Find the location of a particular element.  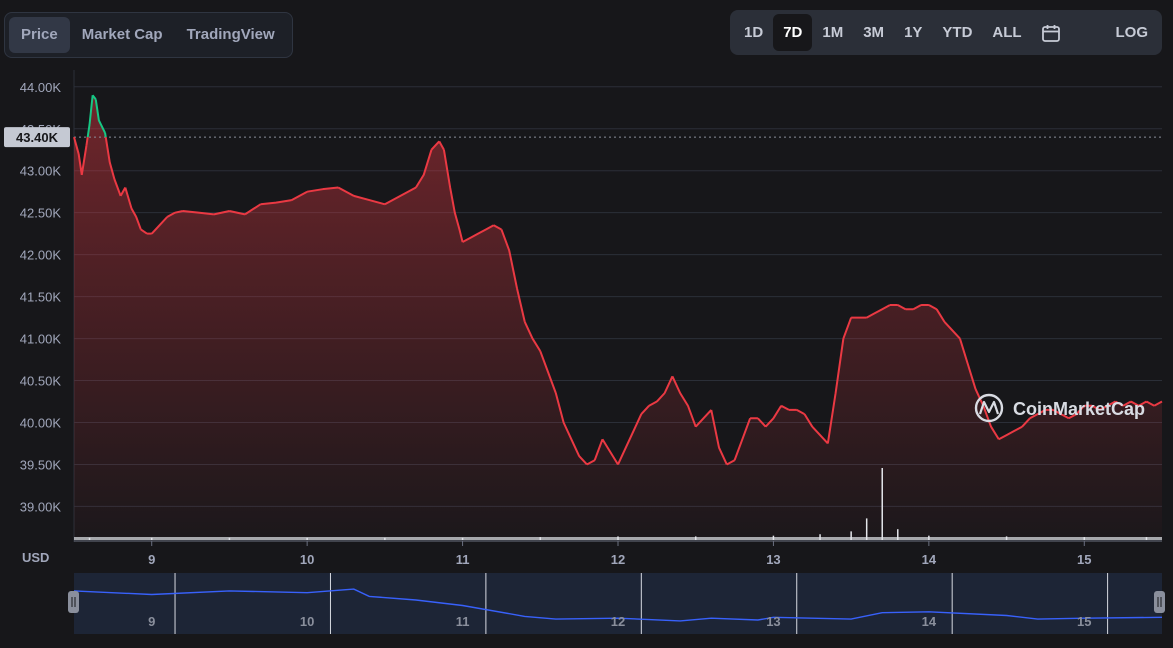

x-axis: 9 10 11 12 13 14 15 is located at coordinates (618, 553).